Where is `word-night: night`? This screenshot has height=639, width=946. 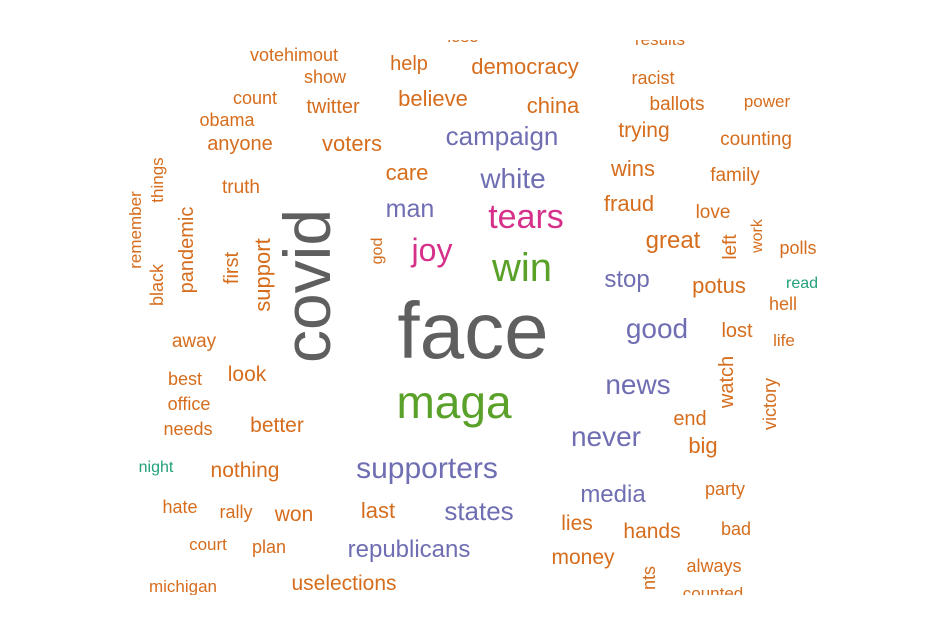 word-night: night is located at coordinates (156, 467).